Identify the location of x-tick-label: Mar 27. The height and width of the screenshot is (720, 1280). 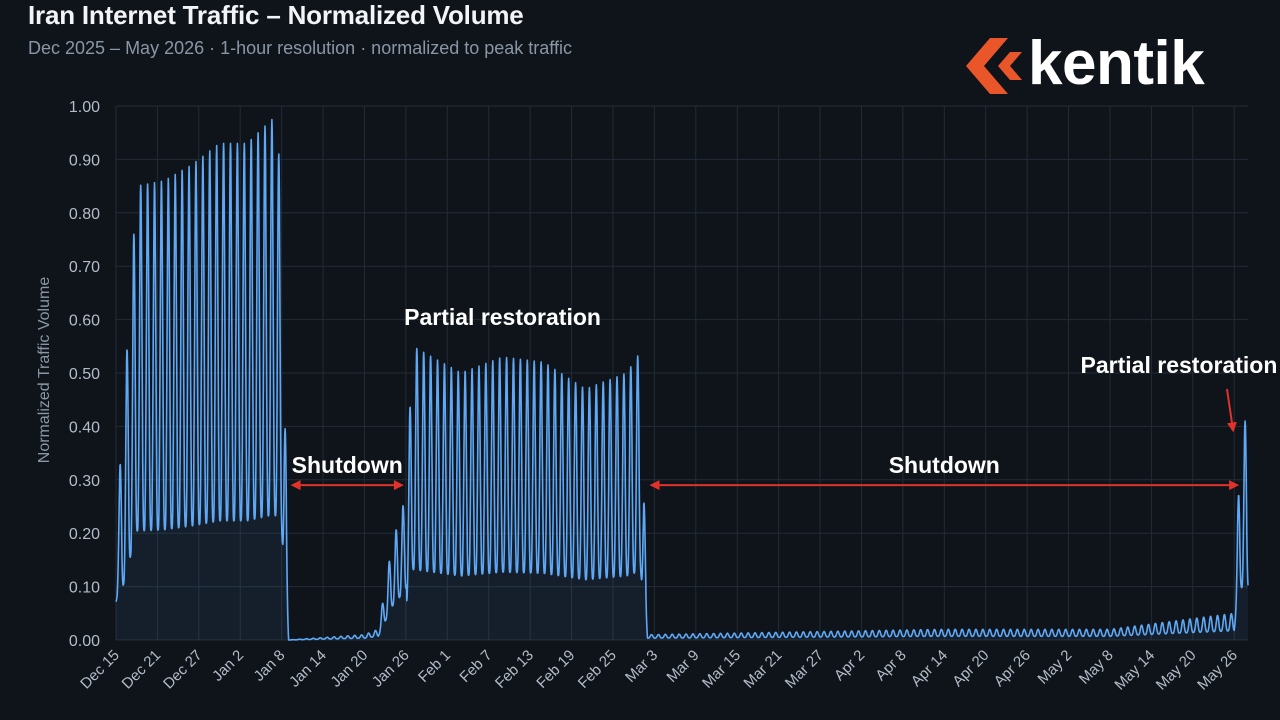
(804, 669).